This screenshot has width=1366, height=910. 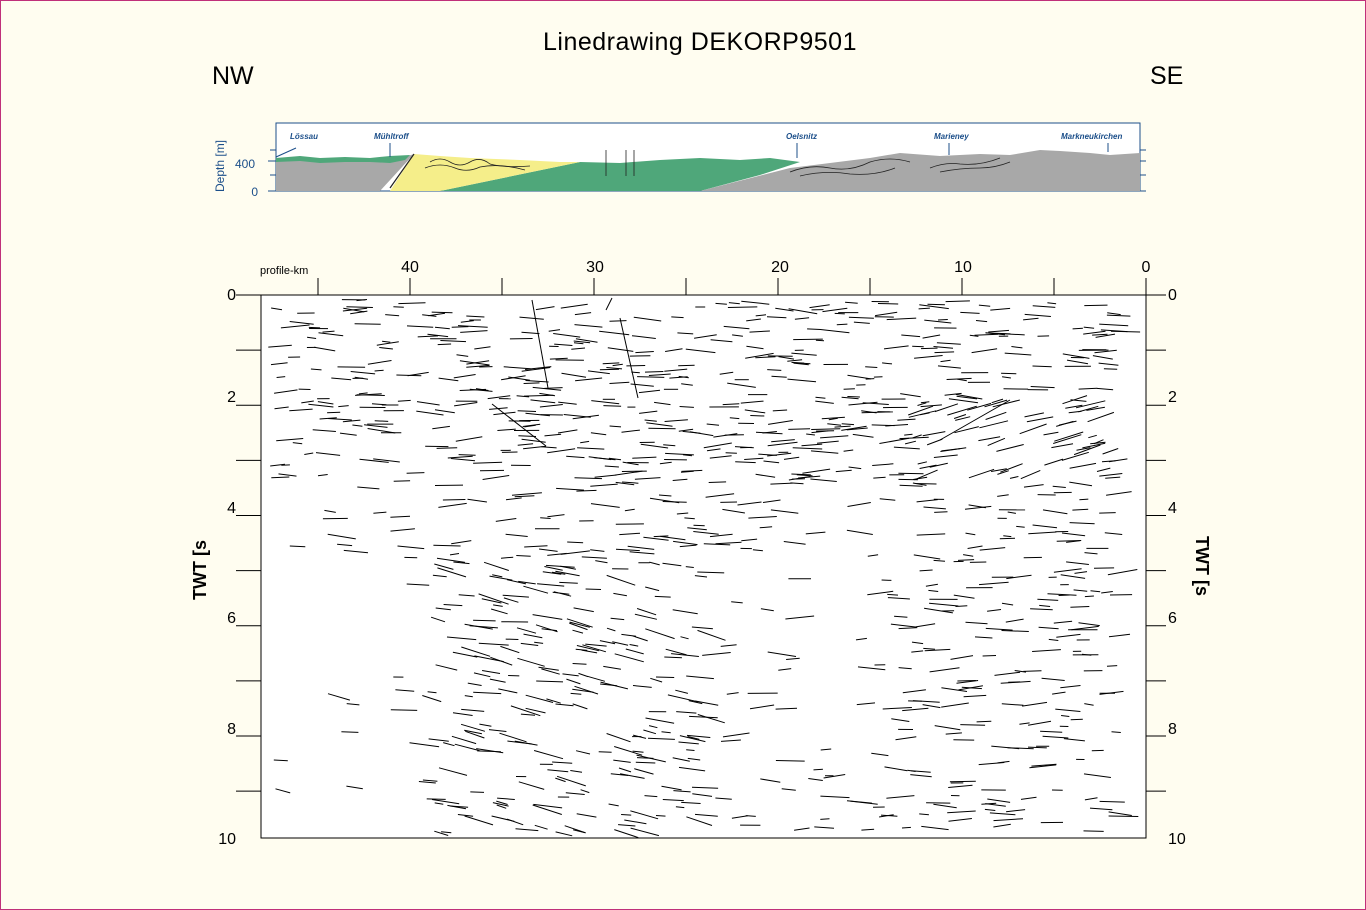 What do you see at coordinates (707, 170) in the screenshot?
I see `cross-section-ticks` at bounding box center [707, 170].